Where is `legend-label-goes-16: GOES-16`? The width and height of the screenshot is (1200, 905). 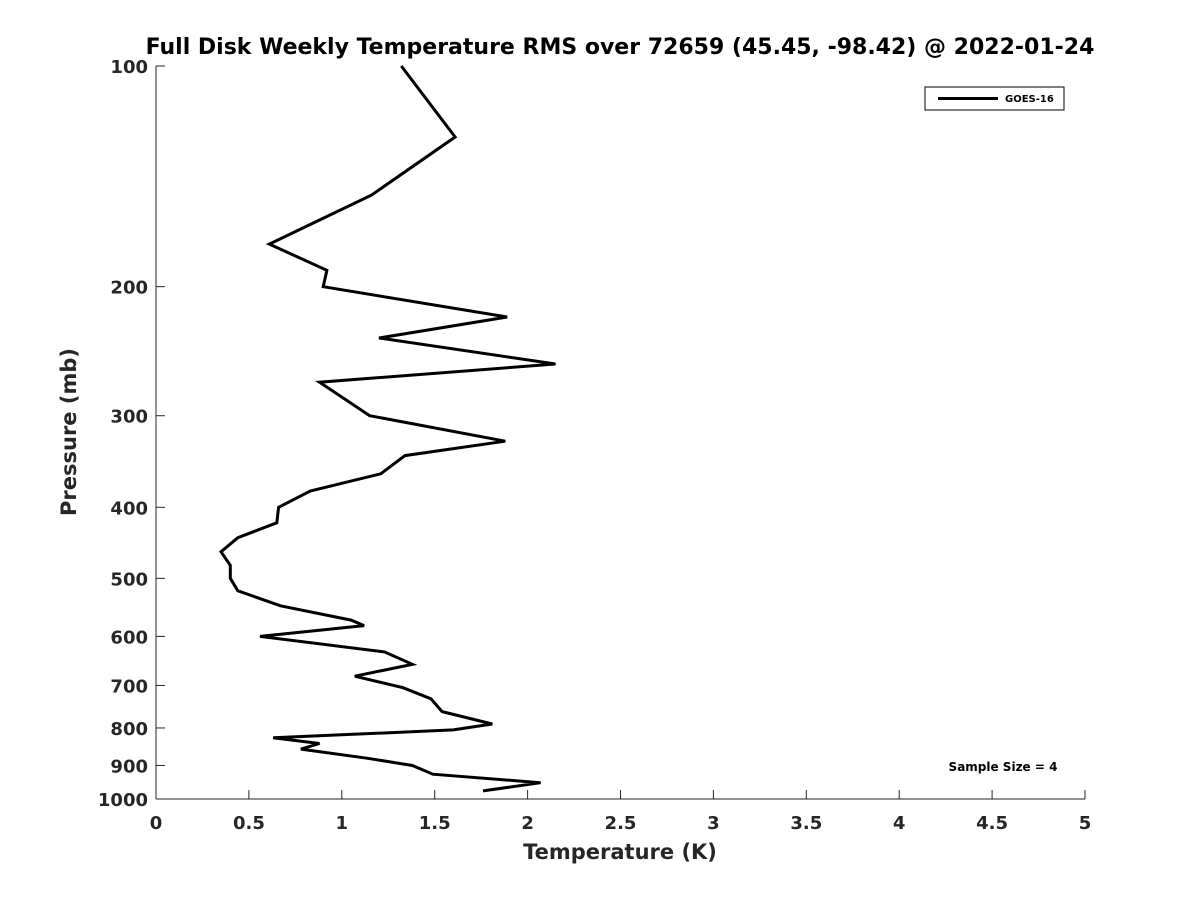
legend-label-goes-16: GOES-16 is located at coordinates (1029, 99).